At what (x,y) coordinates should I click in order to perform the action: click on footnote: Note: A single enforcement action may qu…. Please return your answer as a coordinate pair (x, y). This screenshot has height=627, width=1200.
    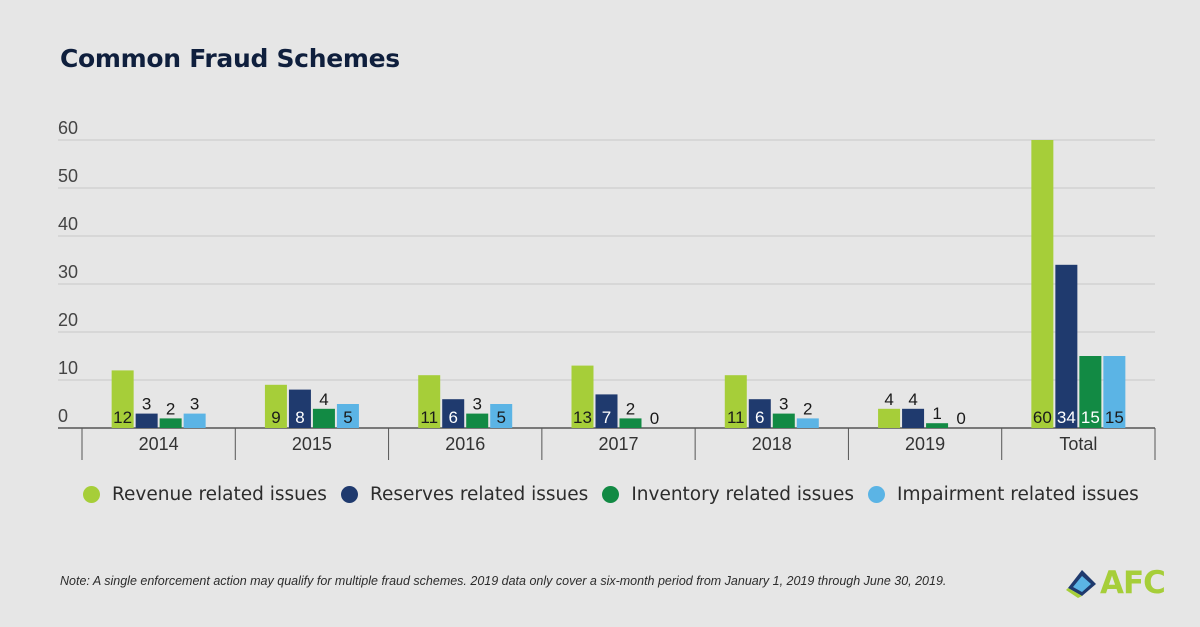
    Looking at the image, I should click on (503, 581).